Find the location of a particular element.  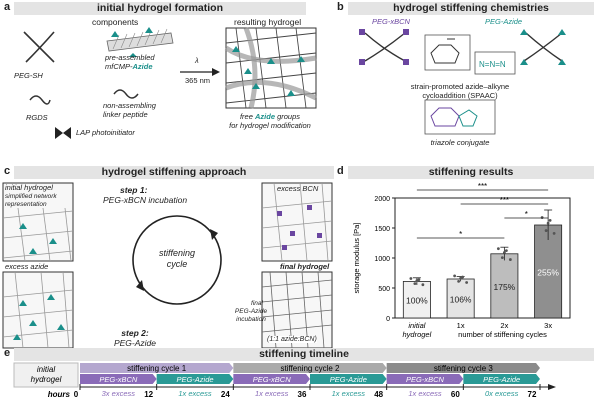

hours-label: hours is located at coordinates (59, 394).